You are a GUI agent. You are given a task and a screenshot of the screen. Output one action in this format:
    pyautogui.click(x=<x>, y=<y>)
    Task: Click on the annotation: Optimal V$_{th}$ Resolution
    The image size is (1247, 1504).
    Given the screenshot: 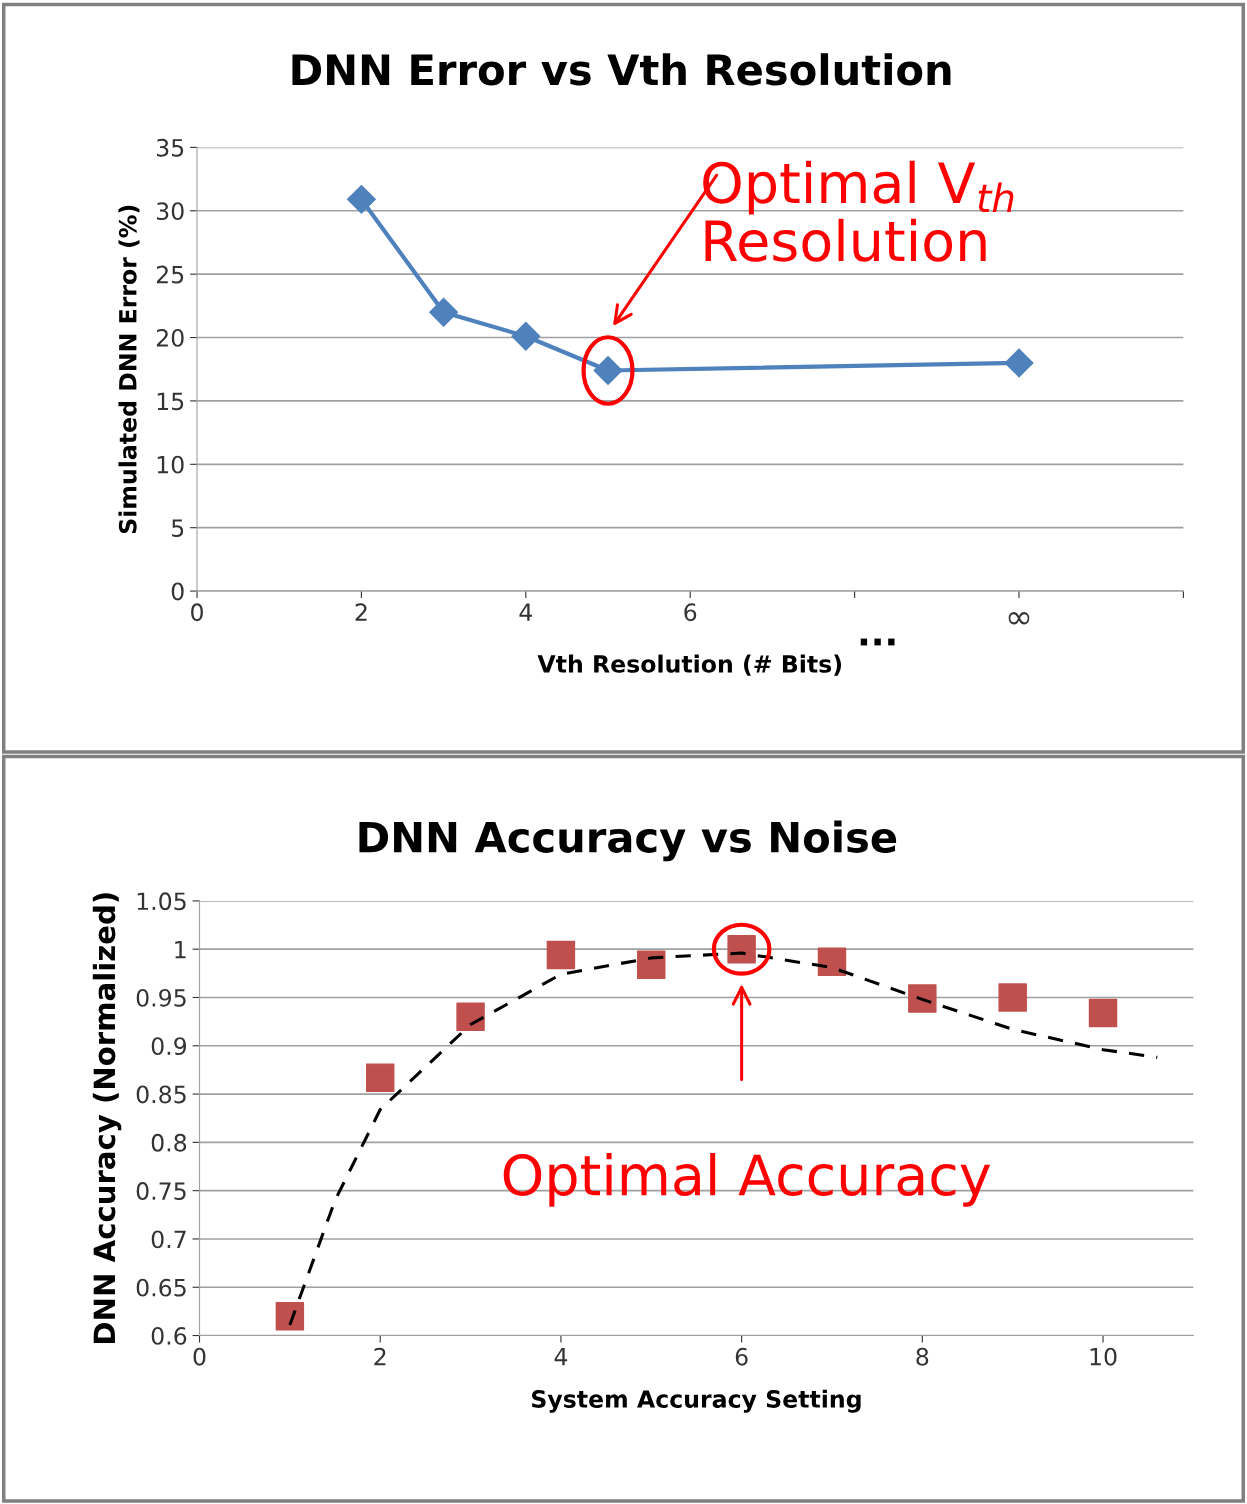 What is the action you would take?
    pyautogui.click(x=858, y=211)
    